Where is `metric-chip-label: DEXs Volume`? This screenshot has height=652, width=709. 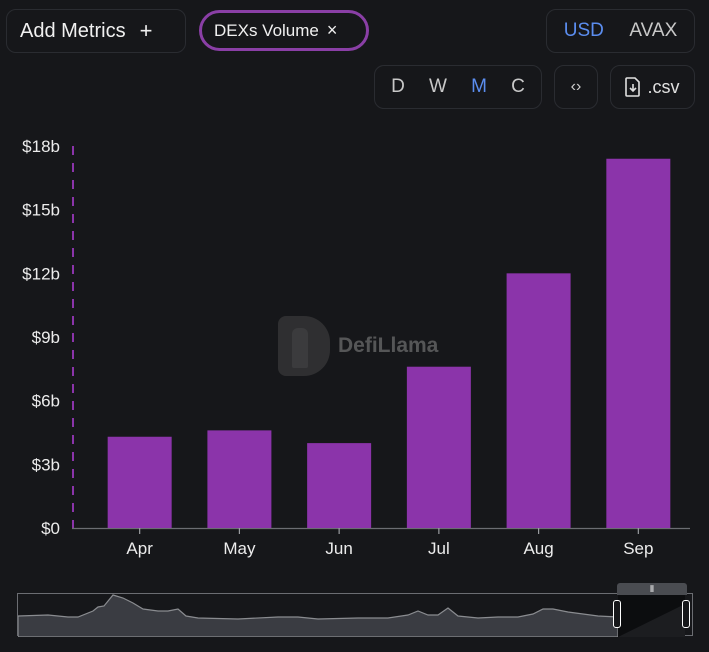
metric-chip-label: DEXs Volume is located at coordinates (266, 30).